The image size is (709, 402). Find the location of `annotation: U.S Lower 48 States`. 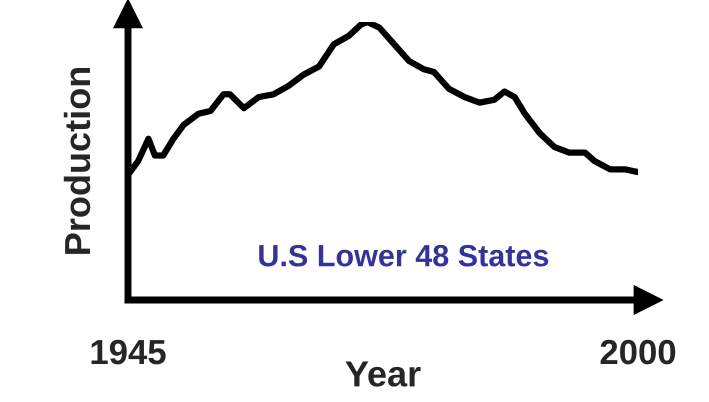

annotation: U.S Lower 48 States is located at coordinates (403, 255).